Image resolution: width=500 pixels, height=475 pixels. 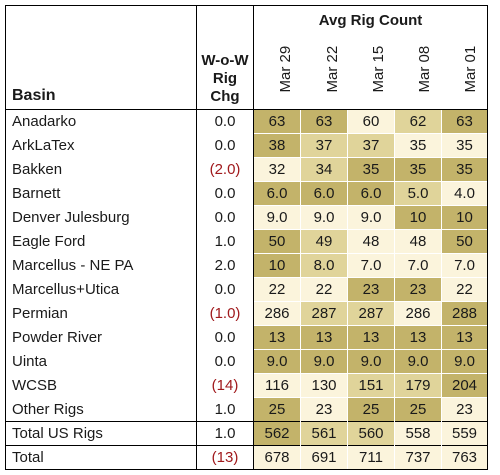 What do you see at coordinates (324, 457) in the screenshot?
I see `rig-count-cell: 691` at bounding box center [324, 457].